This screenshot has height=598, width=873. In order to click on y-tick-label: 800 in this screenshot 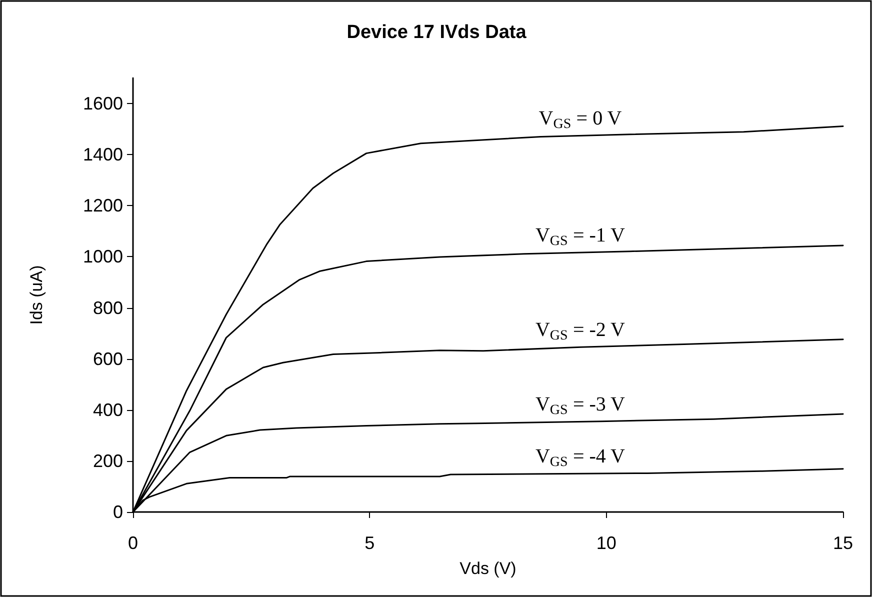, I will do `click(107, 308)`.